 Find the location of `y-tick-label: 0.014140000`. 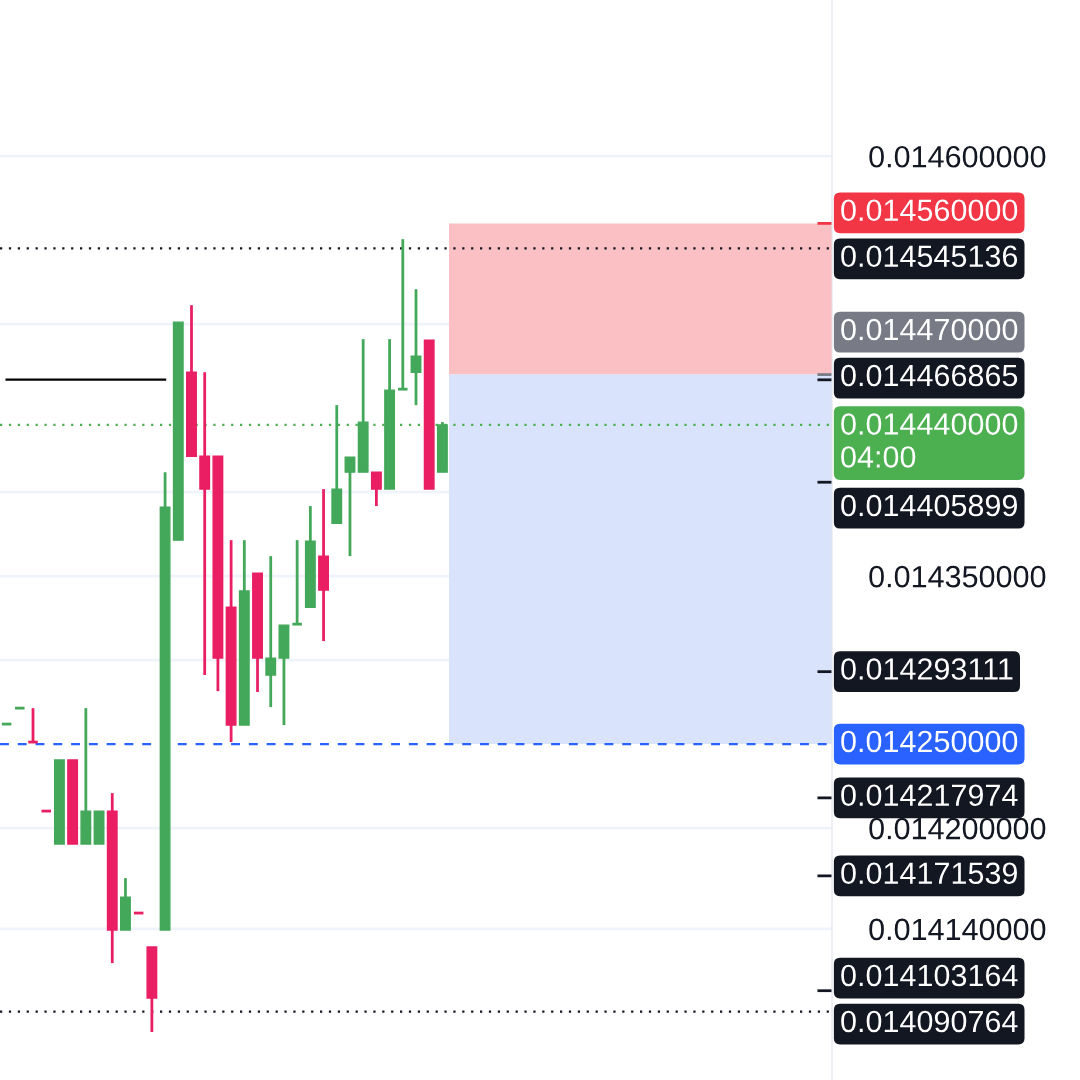

y-tick-label: 0.014140000 is located at coordinates (957, 929).